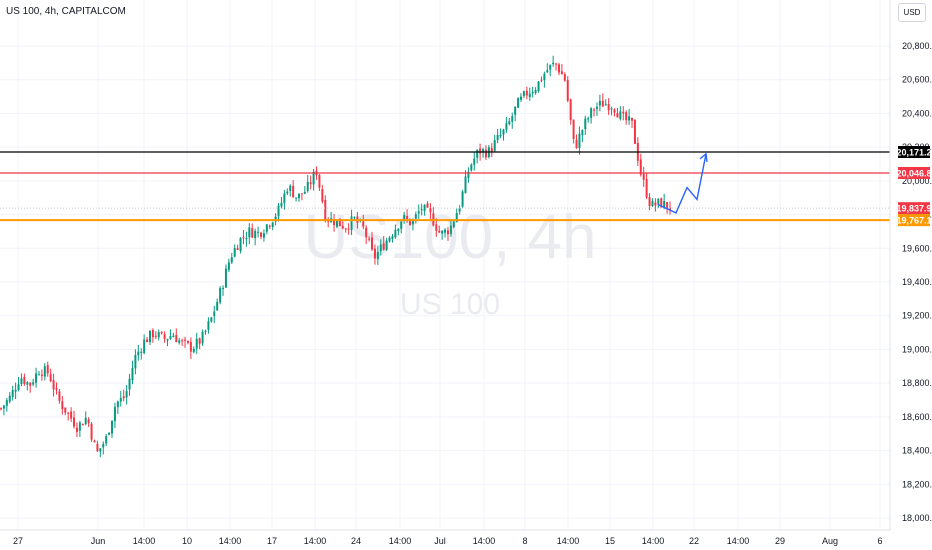 The height and width of the screenshot is (550, 932). I want to click on price-badge-label: 20,171.2, so click(913, 152).